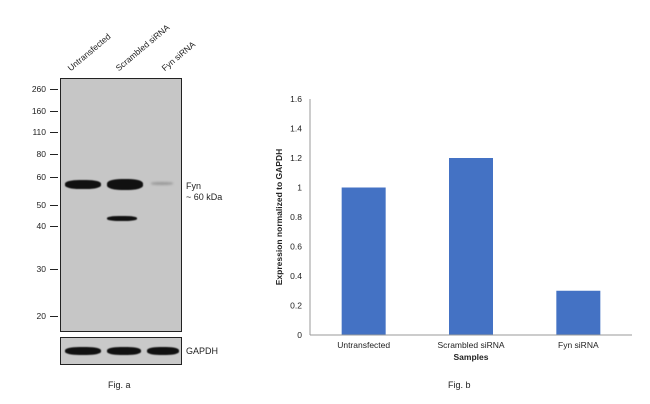 This screenshot has height=404, width=650. What do you see at coordinates (41, 205) in the screenshot?
I see `marker-50: 50` at bounding box center [41, 205].